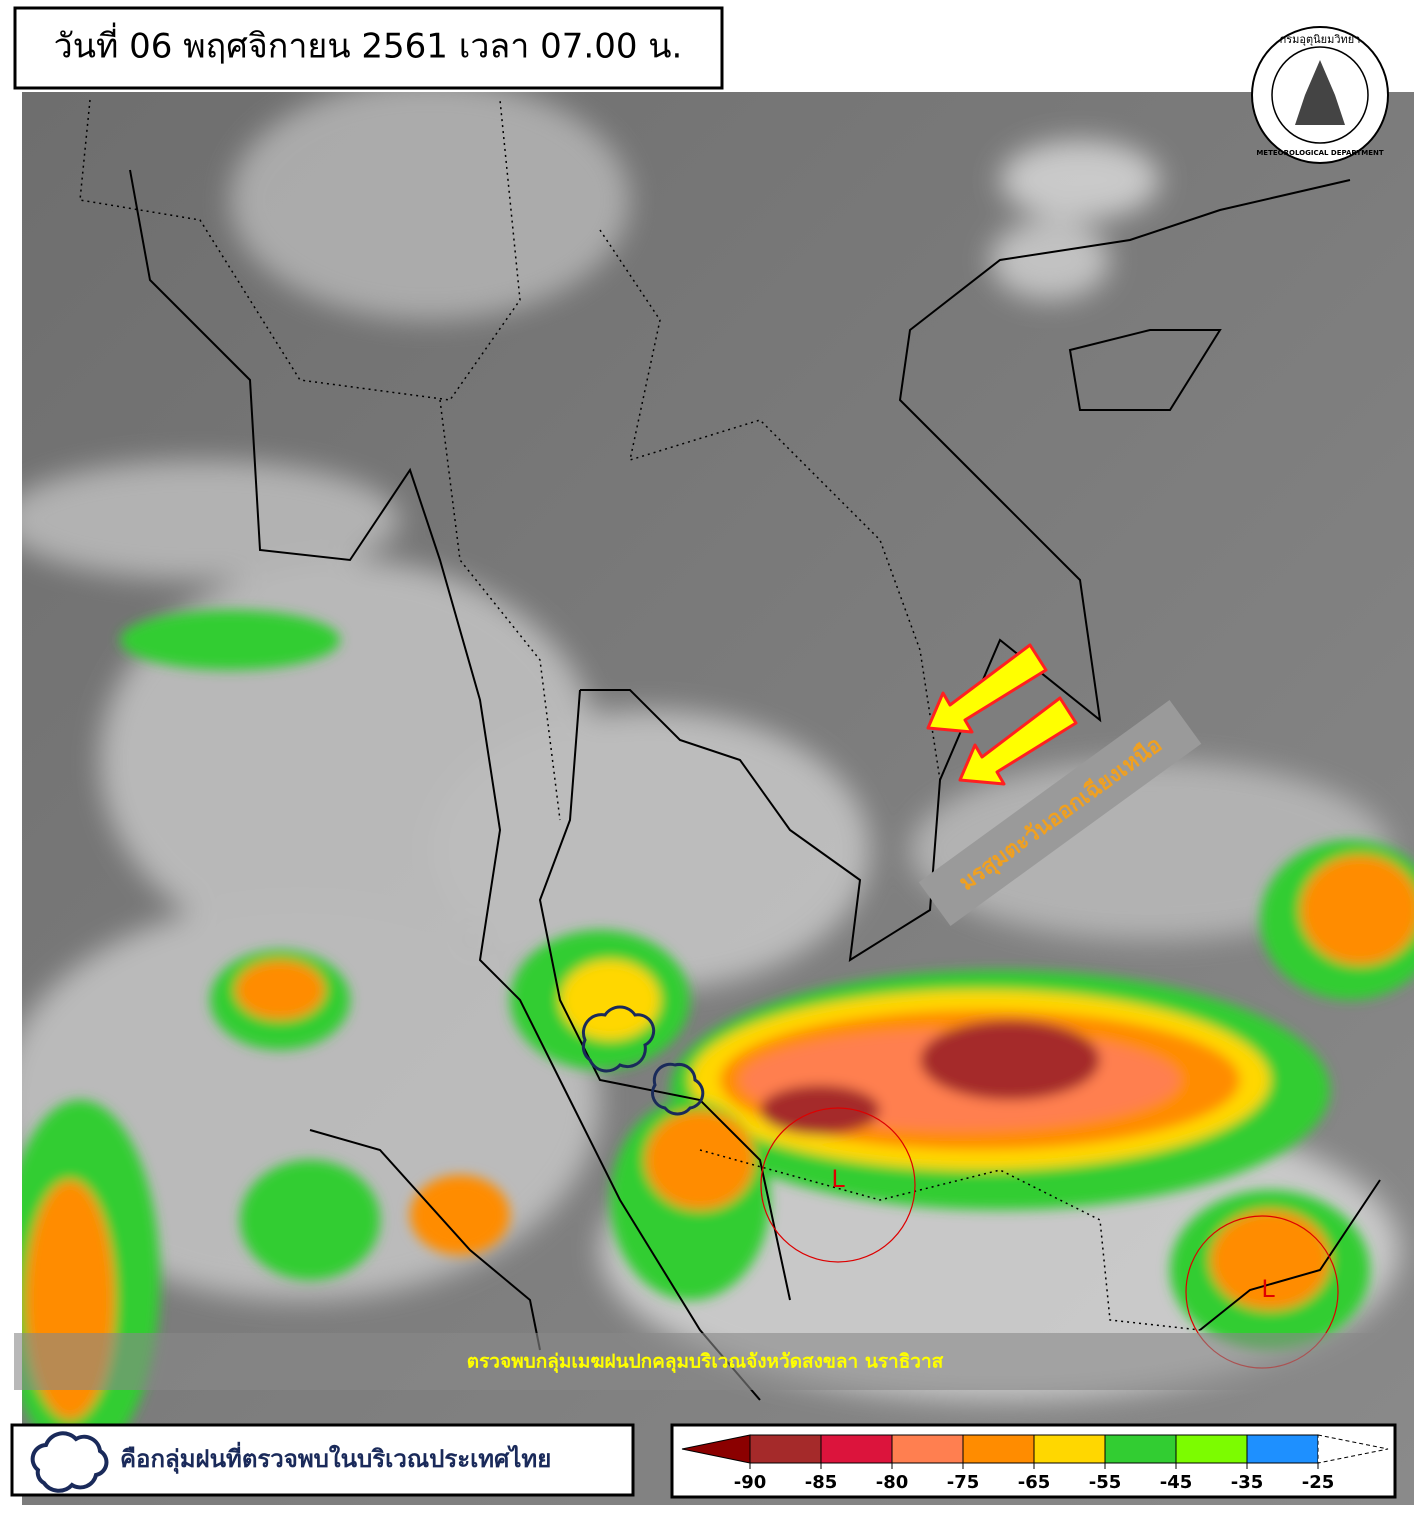 The image size is (1415, 1519). Describe the element at coordinates (1320, 153) in the screenshot. I see `logo-english: METEOROLOGICAL DEPARTMENT` at that location.